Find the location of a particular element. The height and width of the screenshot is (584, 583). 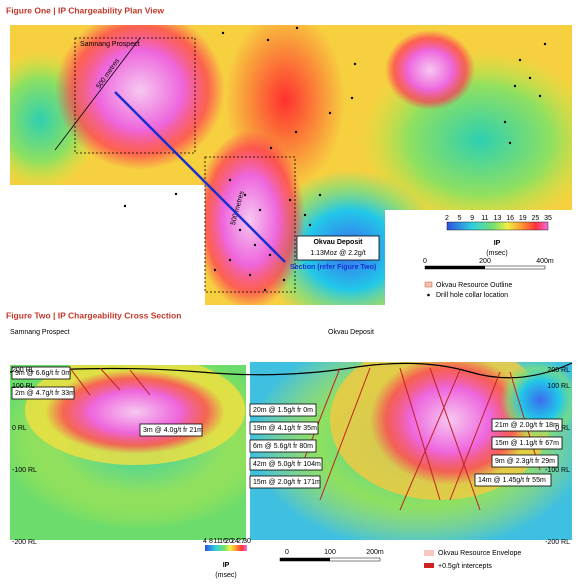

intercept-label: 19m @ 4.1g/t fr 35m is located at coordinates (285, 428).